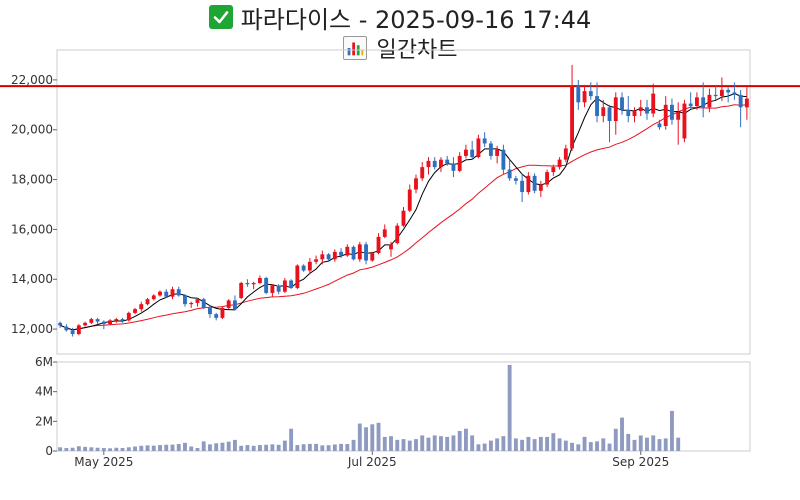  What do you see at coordinates (32, 80) in the screenshot?
I see `price-y-tick-label: 22,000` at bounding box center [32, 80].